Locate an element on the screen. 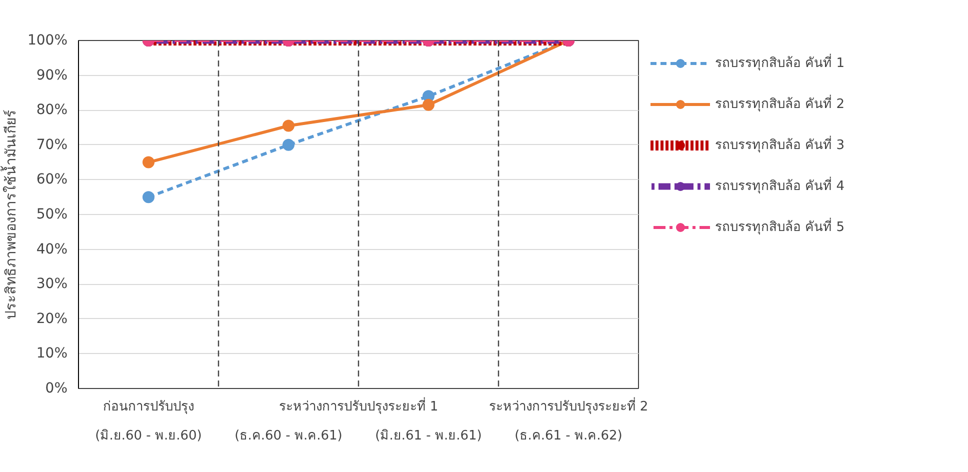  y-tick-label: 70% is located at coordinates (52, 144).